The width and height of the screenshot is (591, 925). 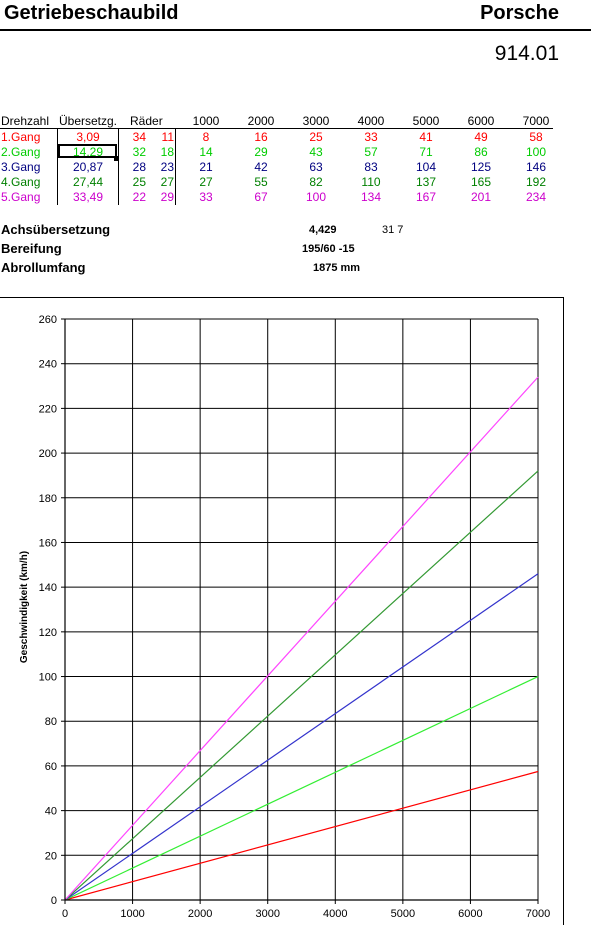 What do you see at coordinates (261, 121) in the screenshot?
I see `header-rpm-col: 2000` at bounding box center [261, 121].